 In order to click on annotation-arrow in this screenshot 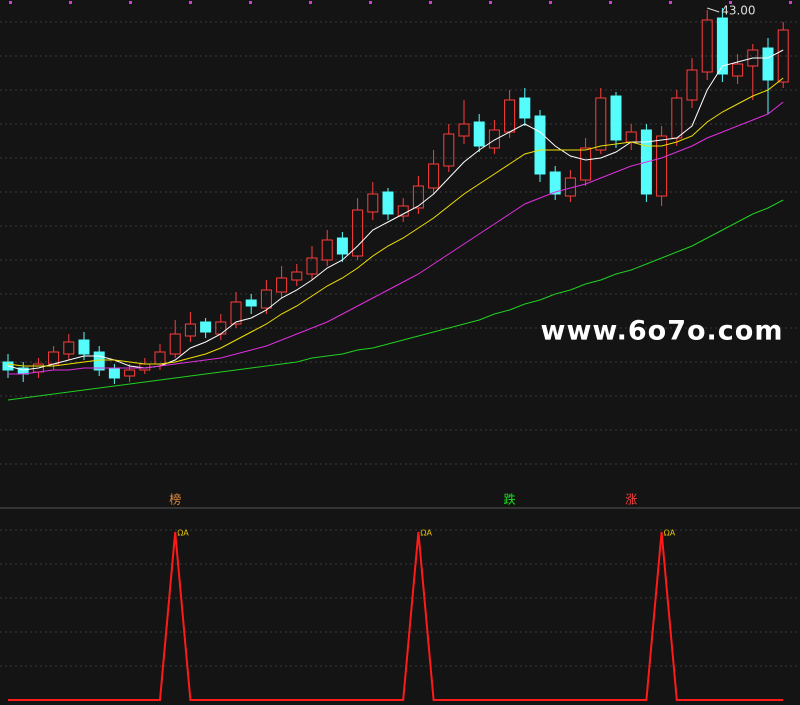, I will do `click(713, 10)`.